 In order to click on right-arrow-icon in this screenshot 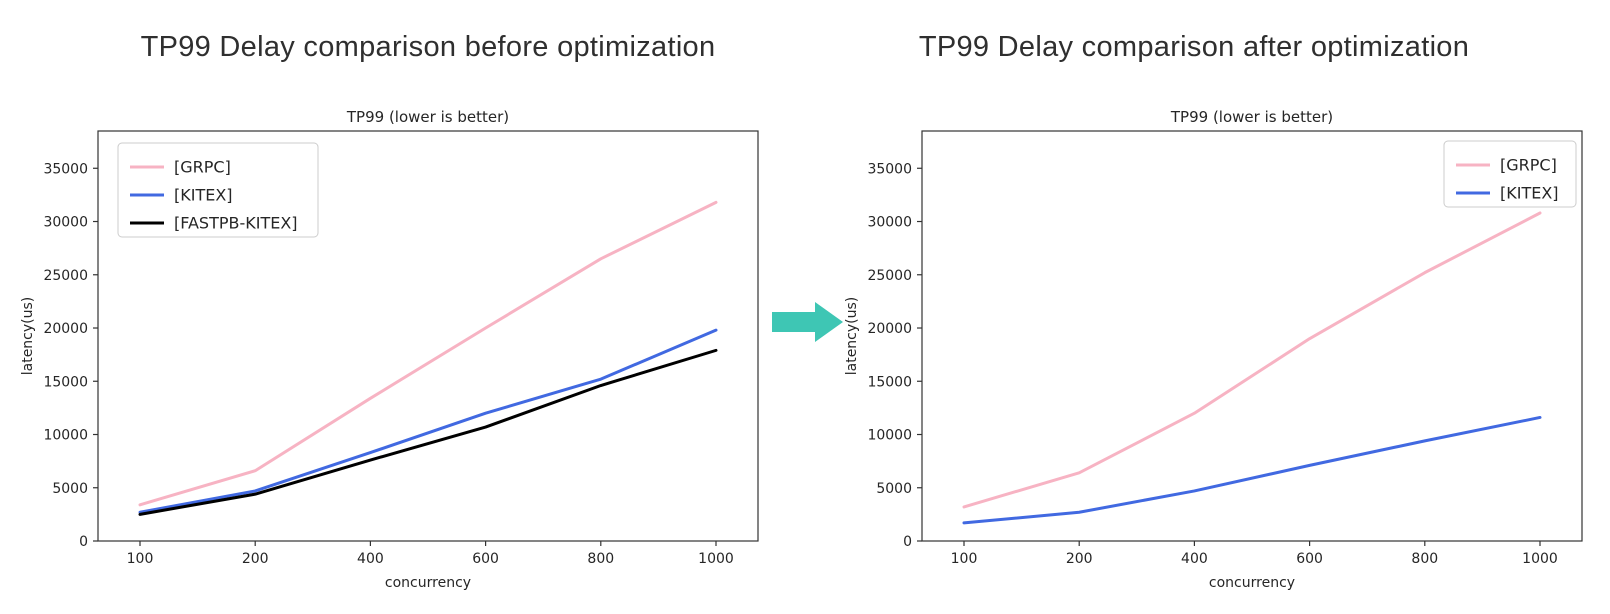, I will do `click(807, 322)`.